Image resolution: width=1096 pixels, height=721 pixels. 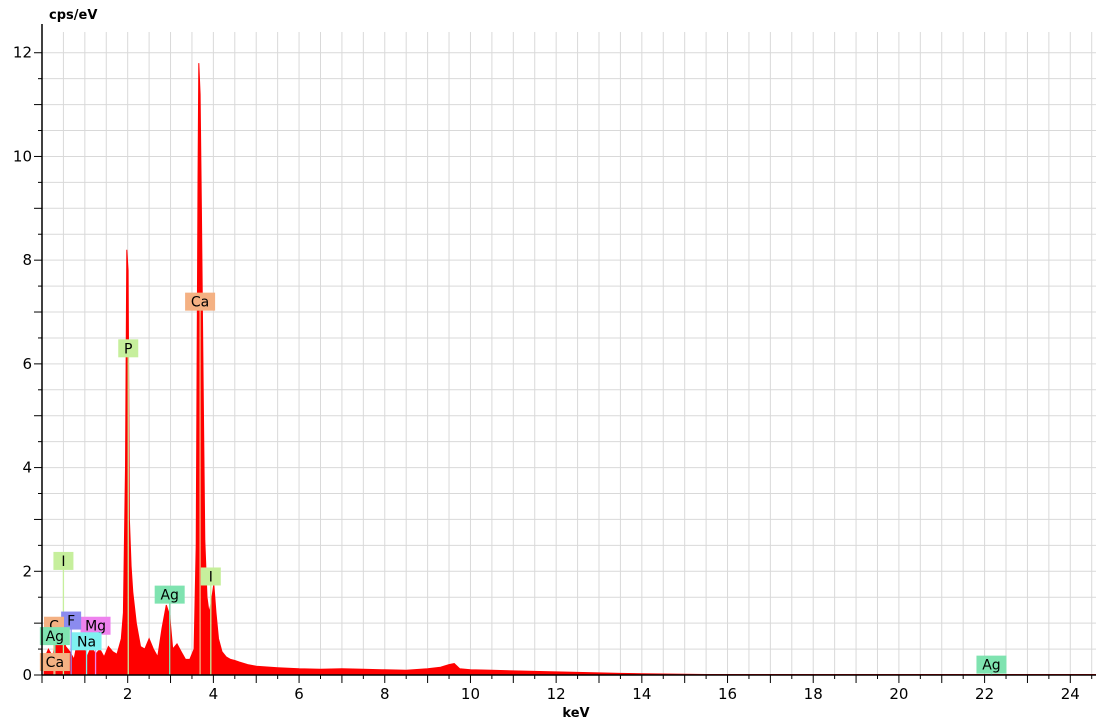 I want to click on peak-label: C, so click(x=54, y=627).